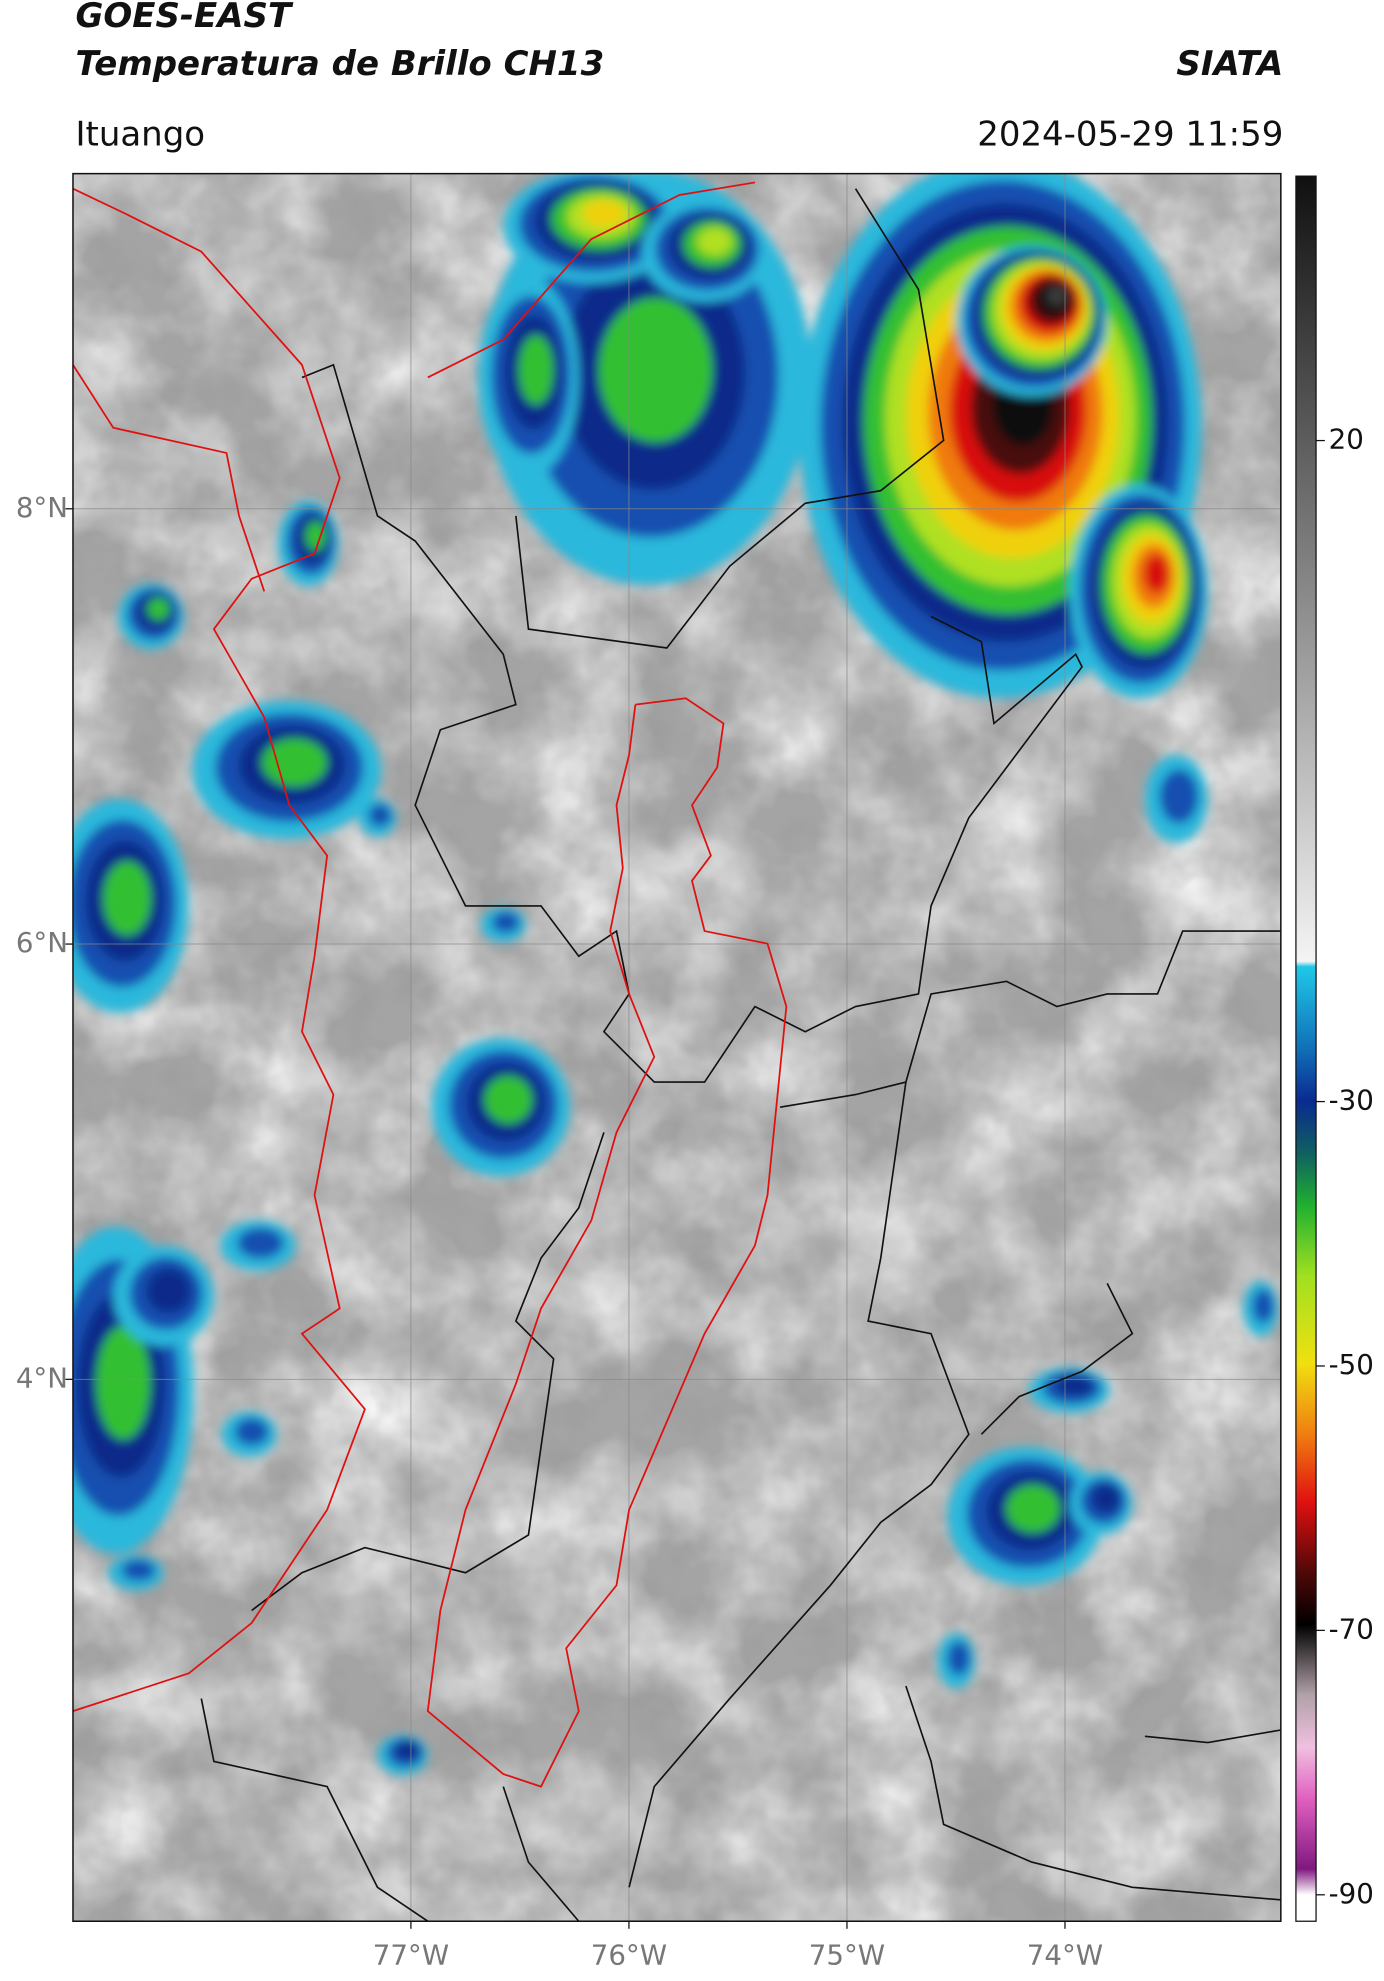  What do you see at coordinates (1351, 1100) in the screenshot?
I see `colorbar-tick-label: -30` at bounding box center [1351, 1100].